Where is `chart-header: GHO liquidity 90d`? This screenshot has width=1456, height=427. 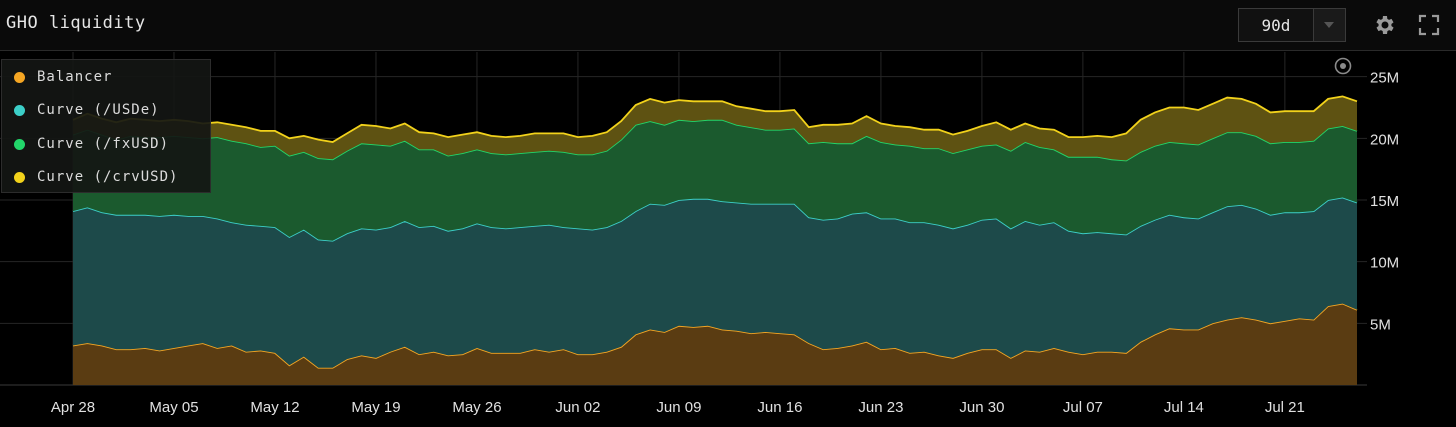
chart-header: GHO liquidity 90d is located at coordinates (728, 25).